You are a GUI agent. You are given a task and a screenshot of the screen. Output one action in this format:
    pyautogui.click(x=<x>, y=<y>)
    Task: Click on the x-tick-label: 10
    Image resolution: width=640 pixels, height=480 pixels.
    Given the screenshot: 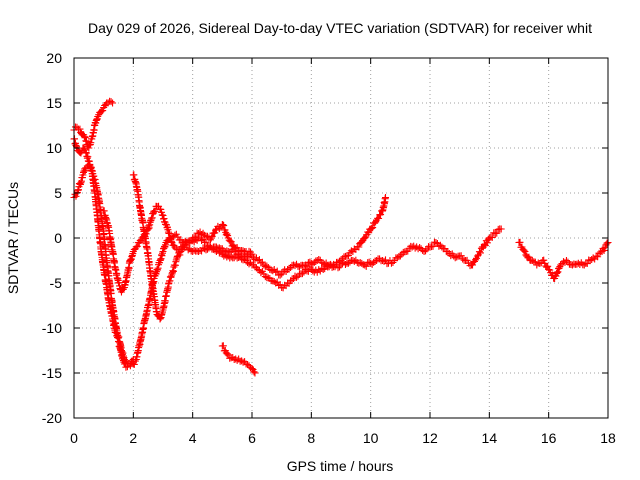 What is the action you would take?
    pyautogui.click(x=371, y=438)
    